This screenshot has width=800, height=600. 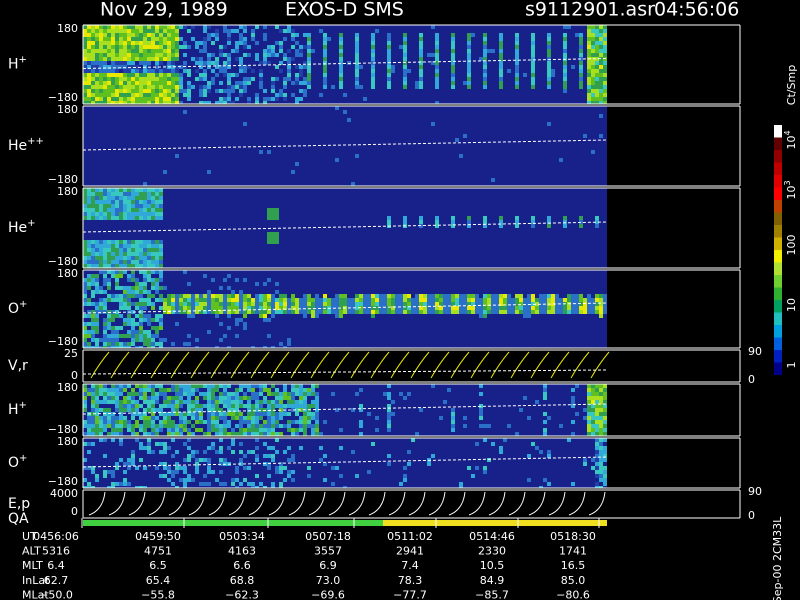 I want to click on radius-line, so click(x=345, y=372).